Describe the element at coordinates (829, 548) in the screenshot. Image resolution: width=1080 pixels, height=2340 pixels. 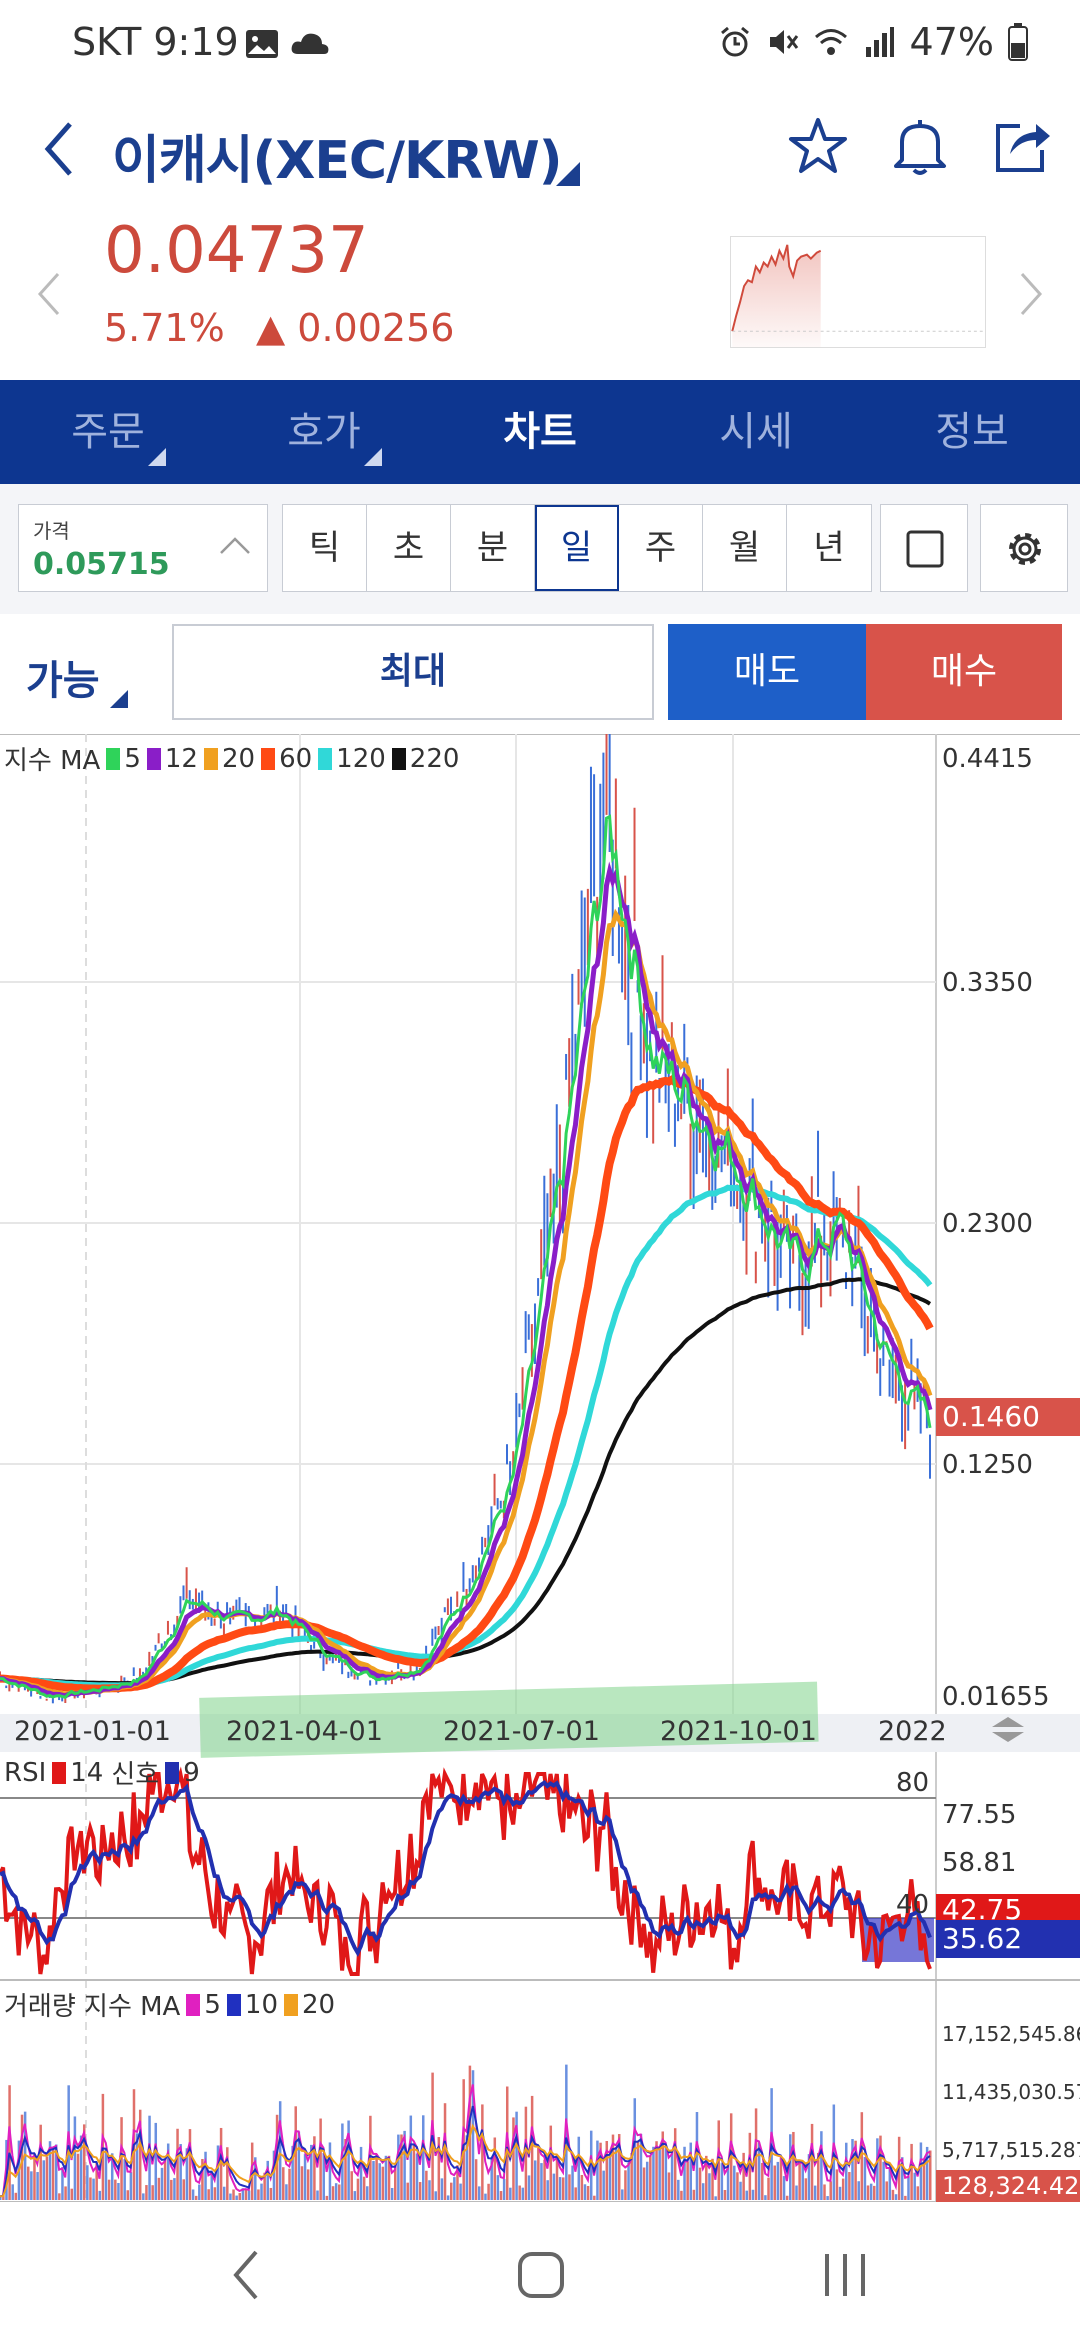
I see `period-year: 년` at that location.